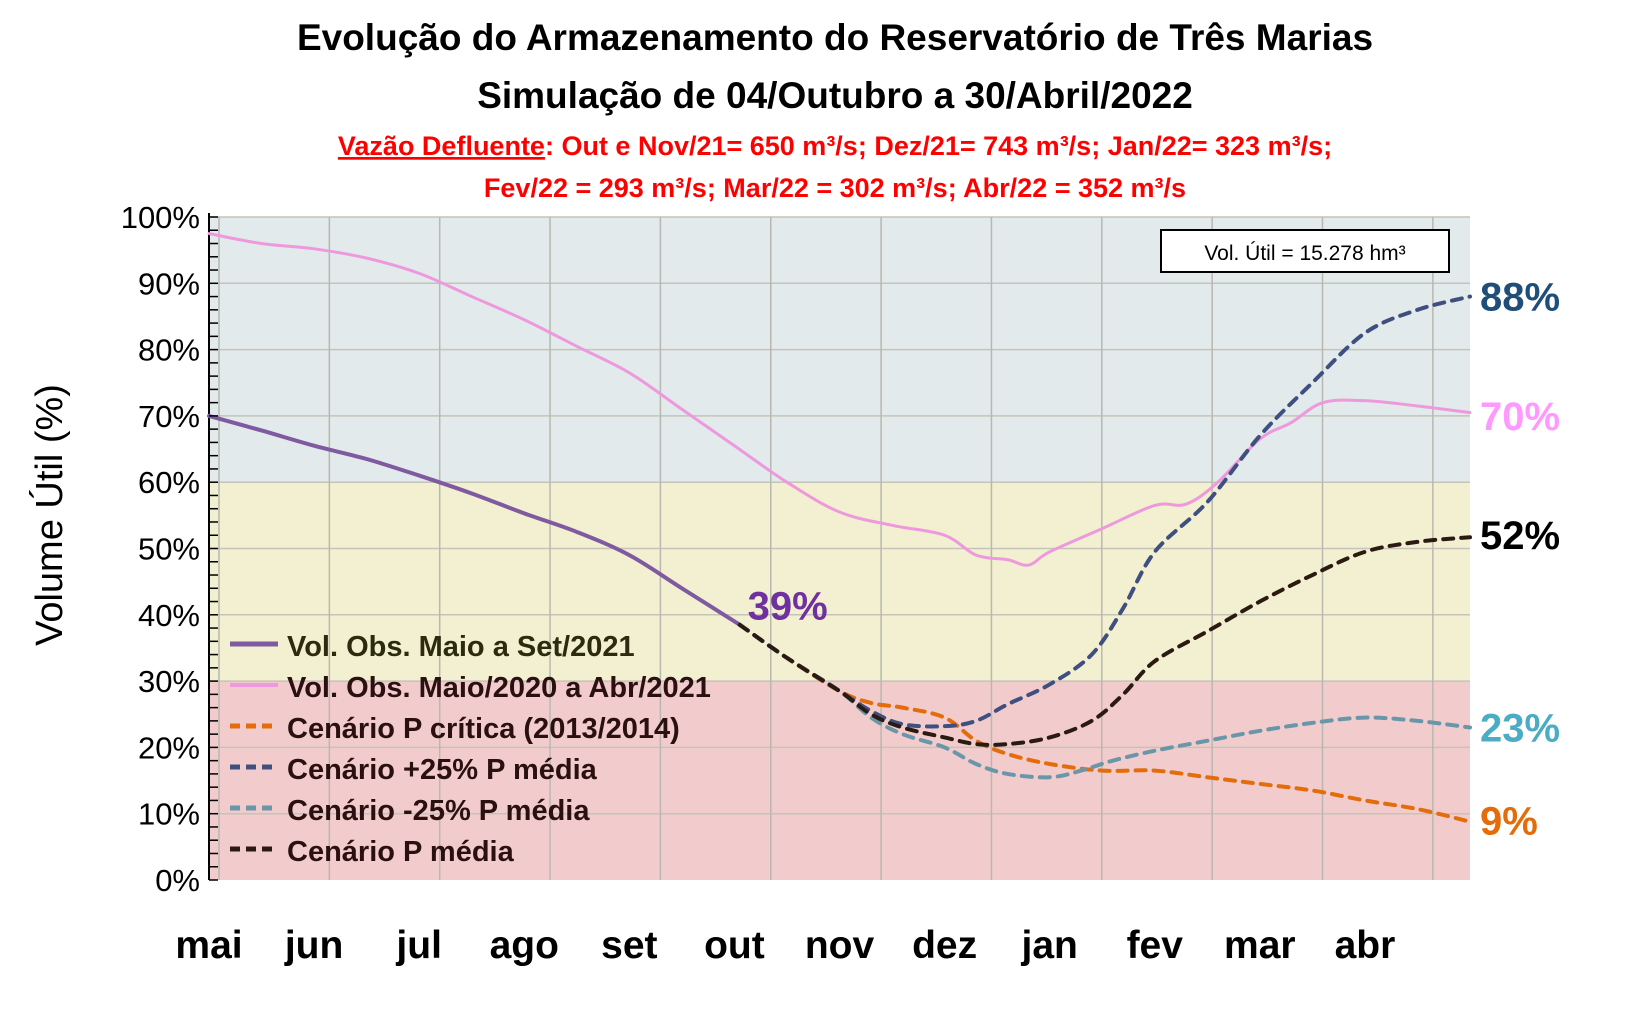 The image size is (1634, 1014). What do you see at coordinates (629, 945) in the screenshot?
I see `x-tick-label: set` at bounding box center [629, 945].